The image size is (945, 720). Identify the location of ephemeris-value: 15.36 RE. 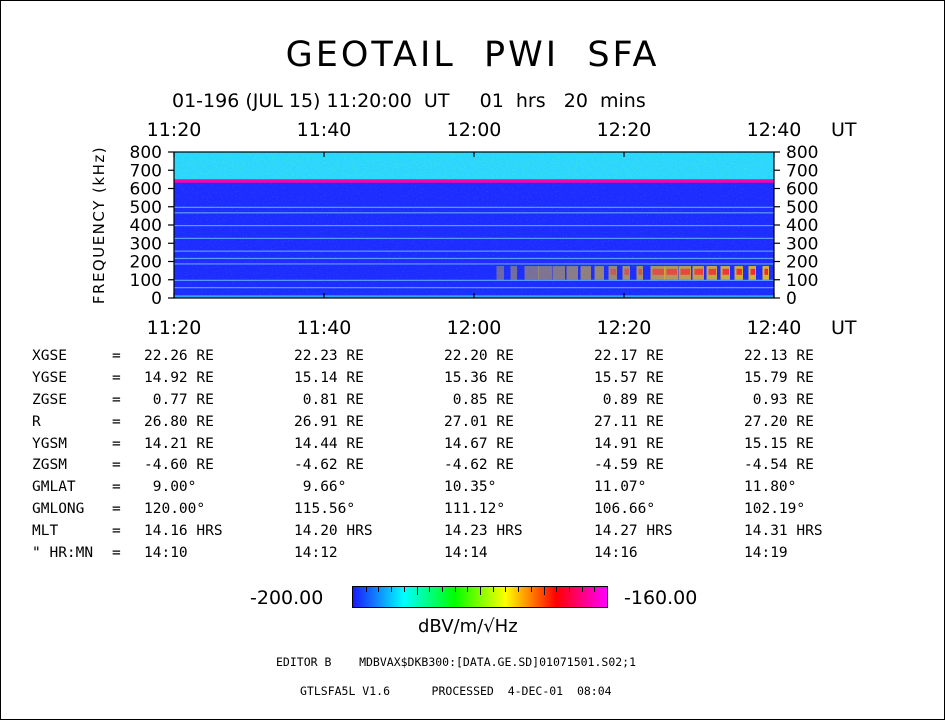
(479, 377).